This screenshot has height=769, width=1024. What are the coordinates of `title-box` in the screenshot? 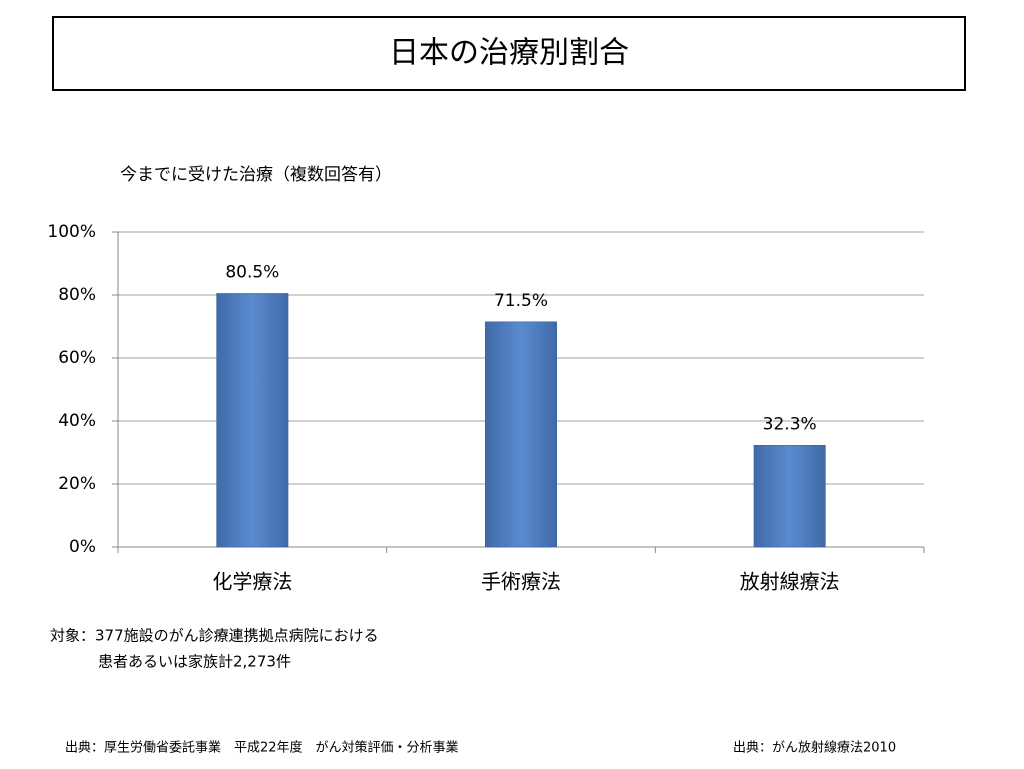 It's located at (509, 53).